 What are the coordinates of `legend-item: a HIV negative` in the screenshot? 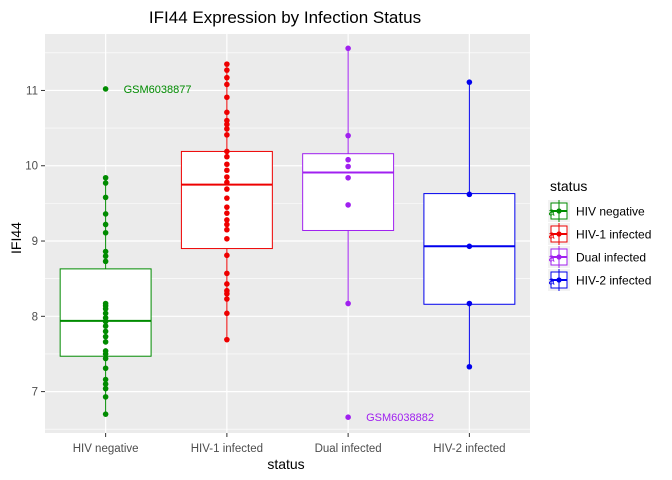 It's located at (596, 211).